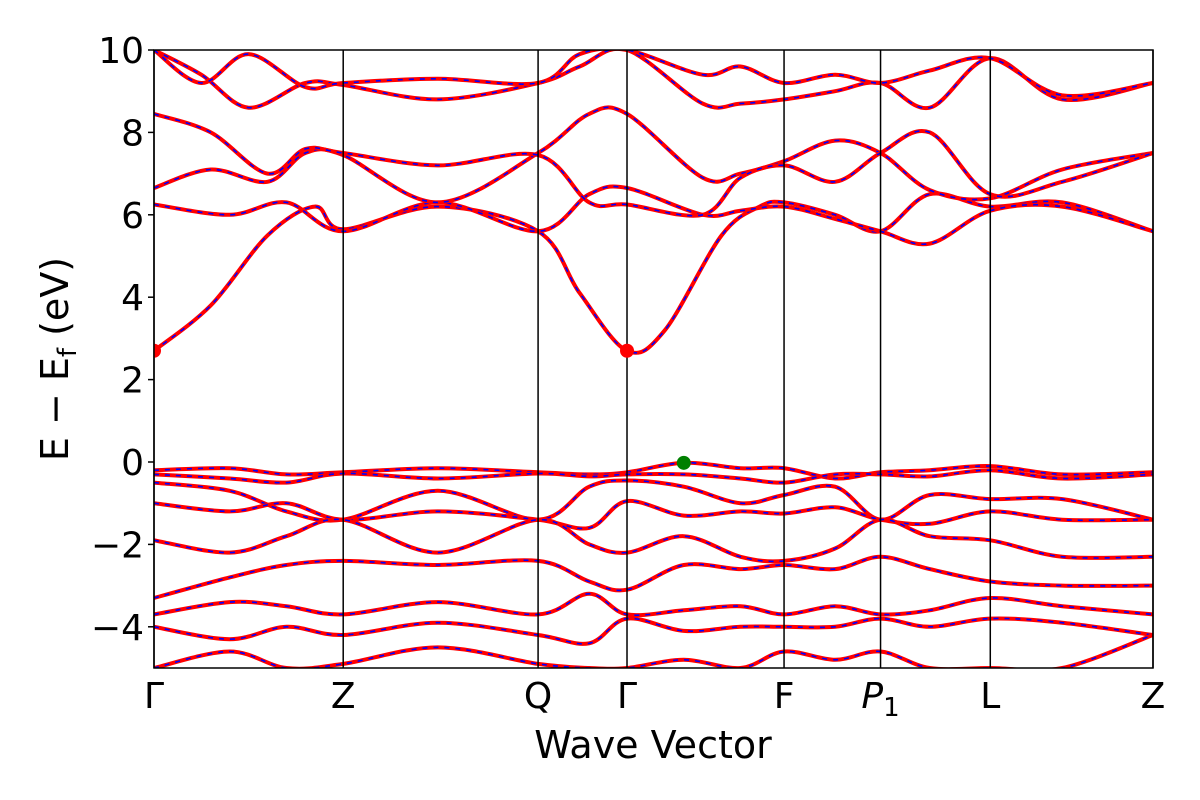 Image resolution: width=1200 pixels, height=800 pixels. Describe the element at coordinates (55, 302) in the screenshot. I see `y-axis-label-unit: (eV)` at that location.